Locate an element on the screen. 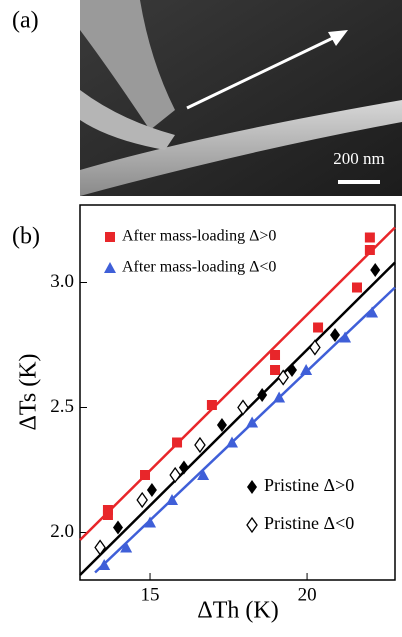 The image size is (402, 637). legend-label: Pristine Δ>0 is located at coordinates (309, 485).